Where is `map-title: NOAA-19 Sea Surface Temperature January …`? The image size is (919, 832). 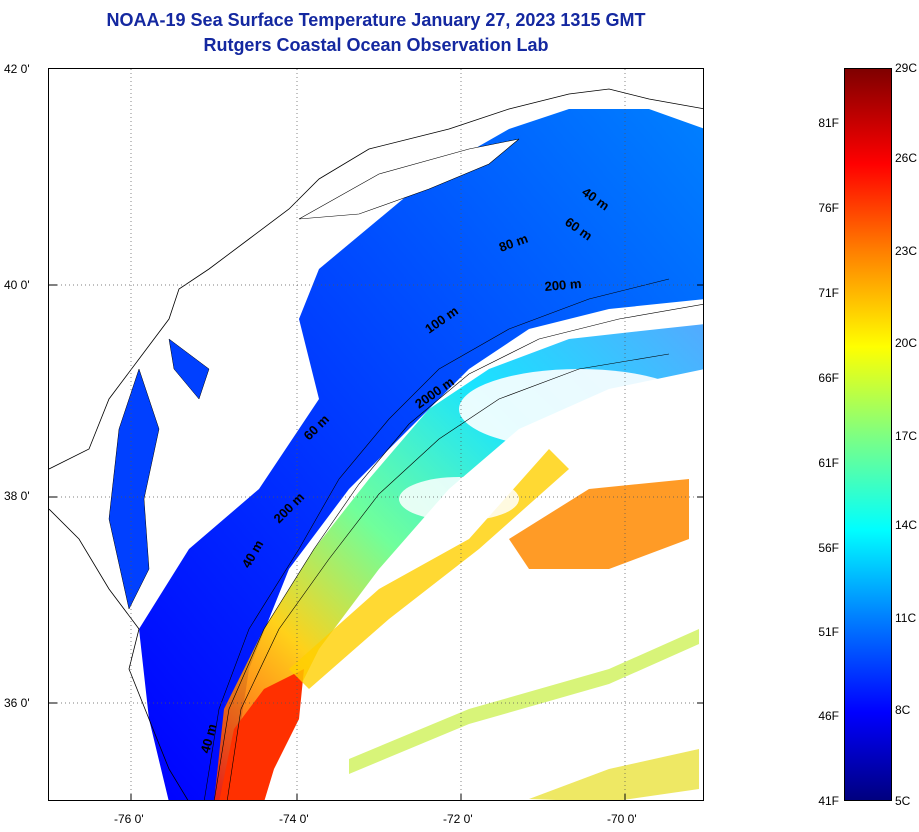
map-title: NOAA-19 Sea Surface Temperature January … is located at coordinates (376, 20).